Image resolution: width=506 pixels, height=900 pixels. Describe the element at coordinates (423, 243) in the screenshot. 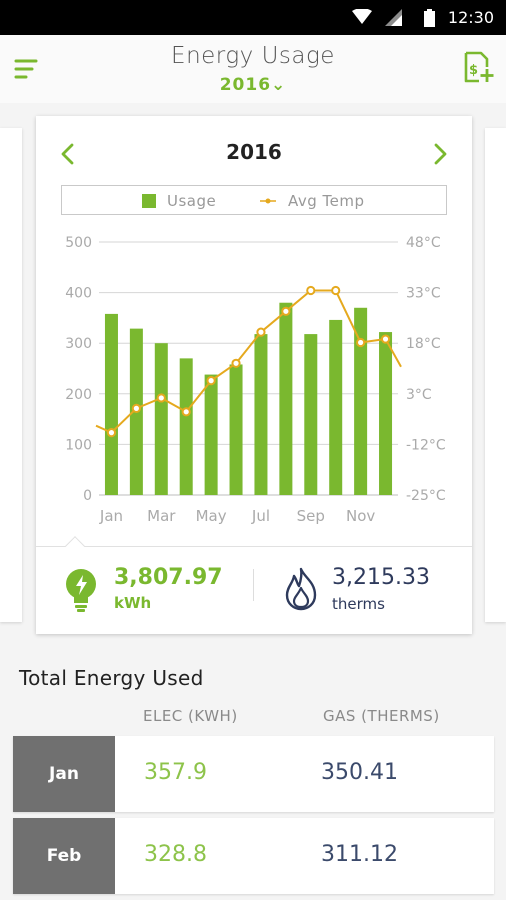

I see `y-tick-label-right: 48°C` at that location.